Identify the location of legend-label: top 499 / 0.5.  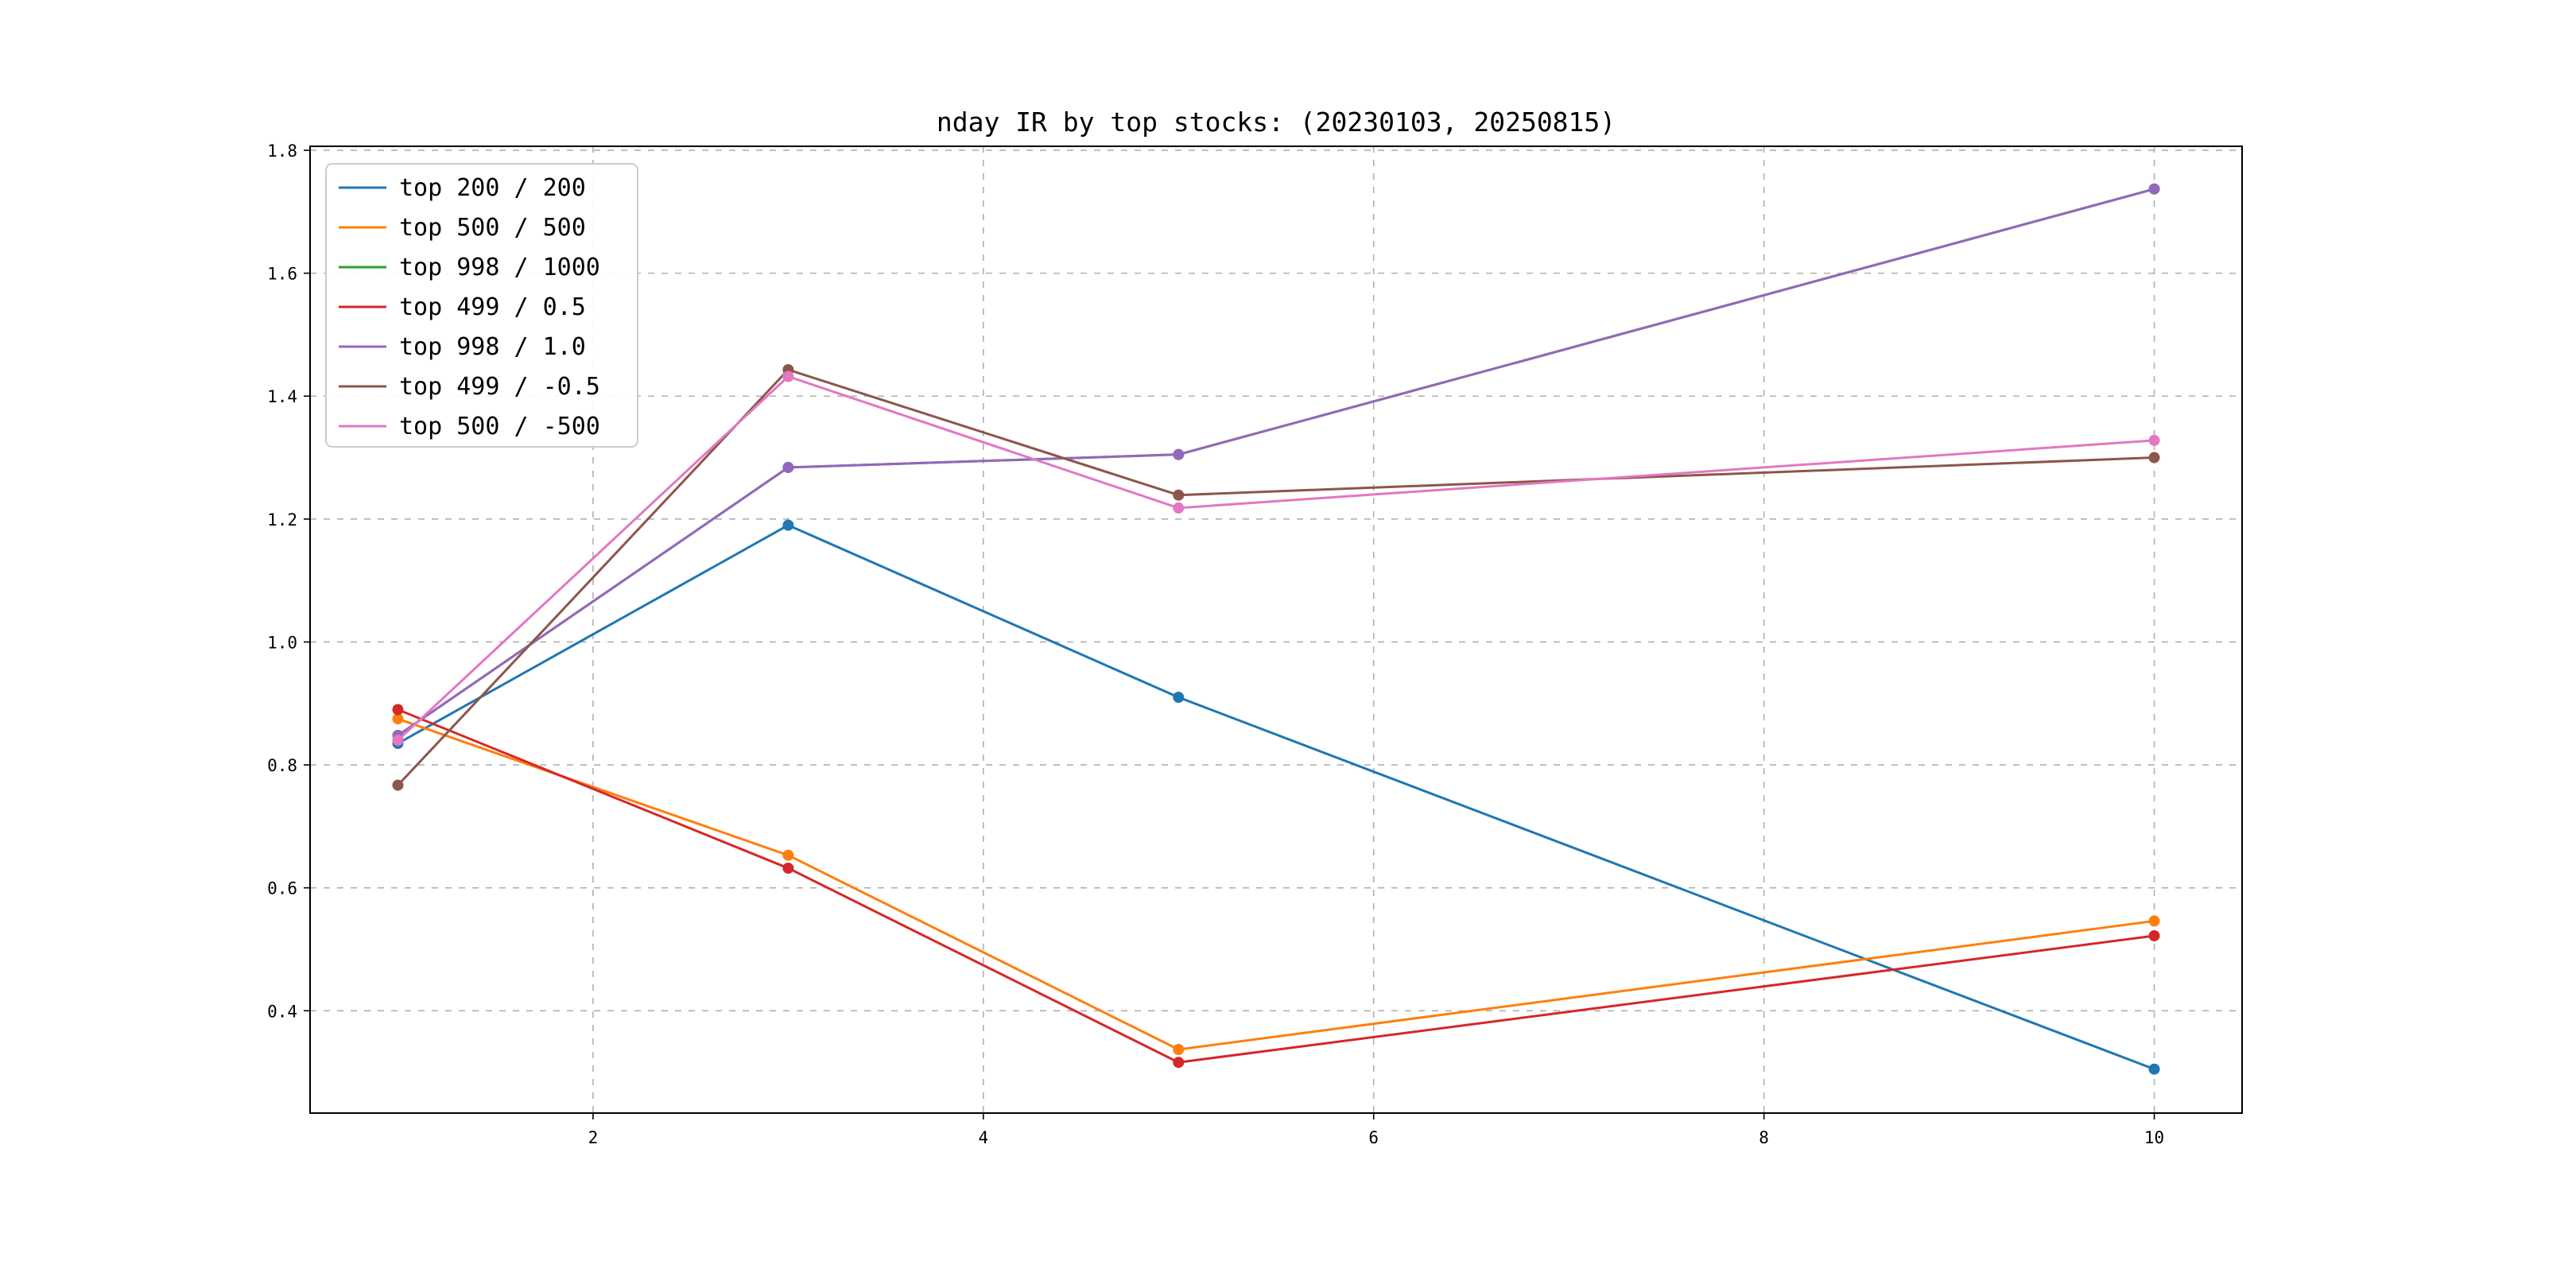
(493, 307).